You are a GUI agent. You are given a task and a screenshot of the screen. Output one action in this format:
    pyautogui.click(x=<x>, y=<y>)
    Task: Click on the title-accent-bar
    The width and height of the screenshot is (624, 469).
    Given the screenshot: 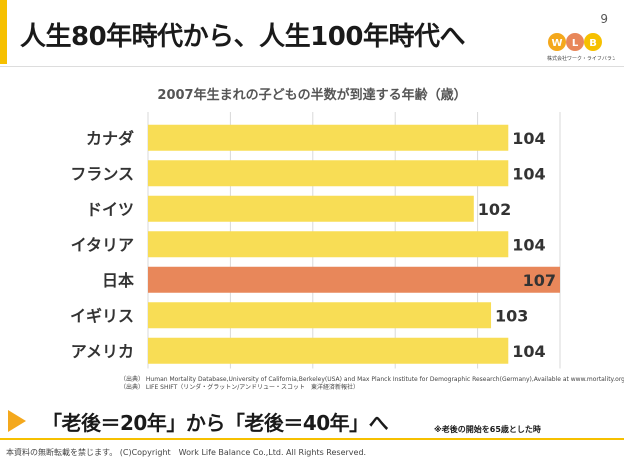 What is the action you would take?
    pyautogui.click(x=3, y=32)
    